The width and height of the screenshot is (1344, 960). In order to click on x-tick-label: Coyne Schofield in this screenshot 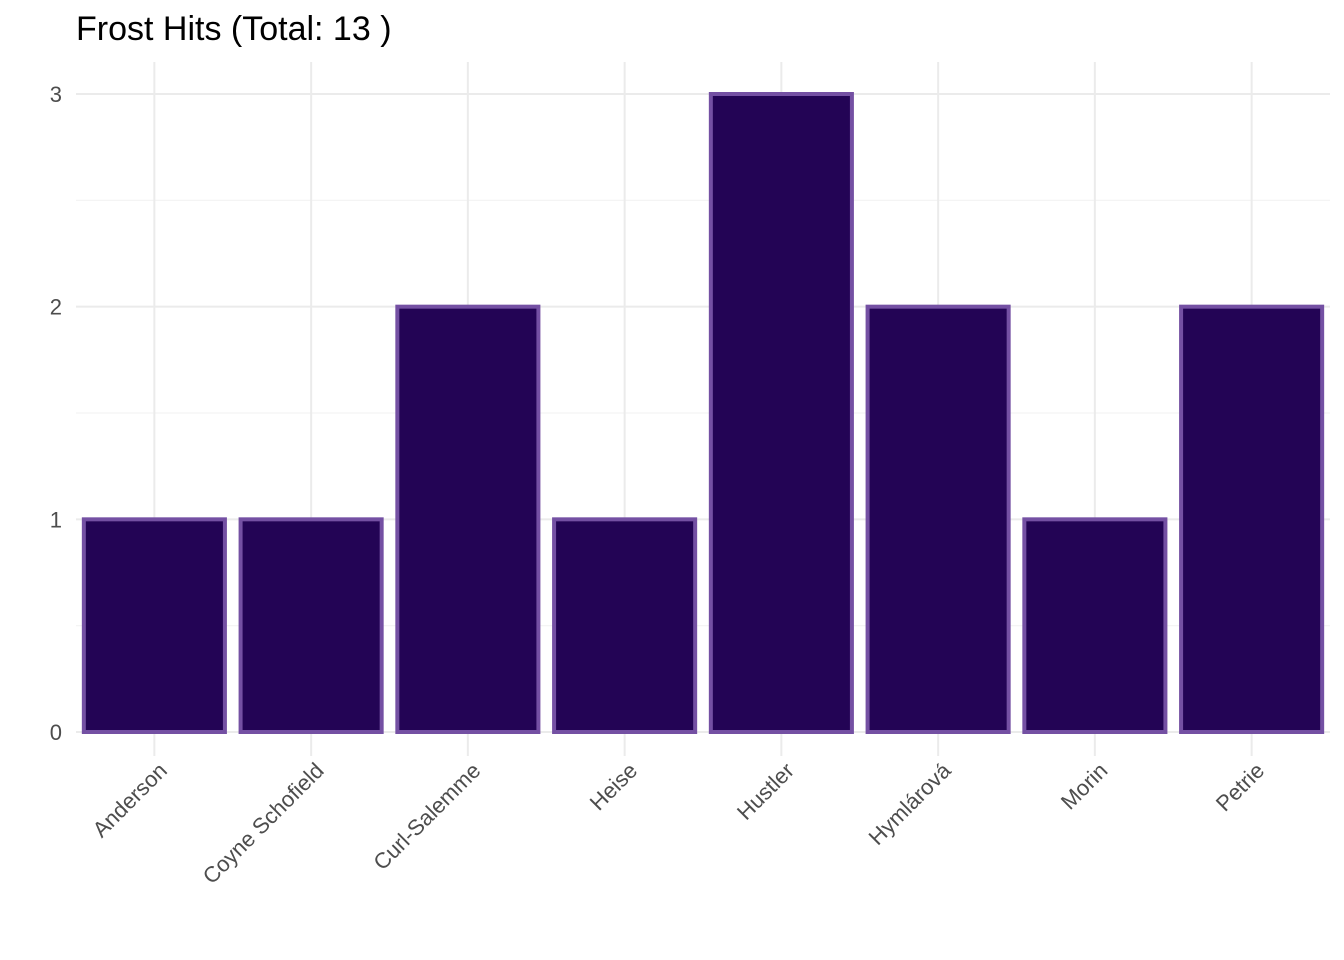, I will do `click(263, 823)`.